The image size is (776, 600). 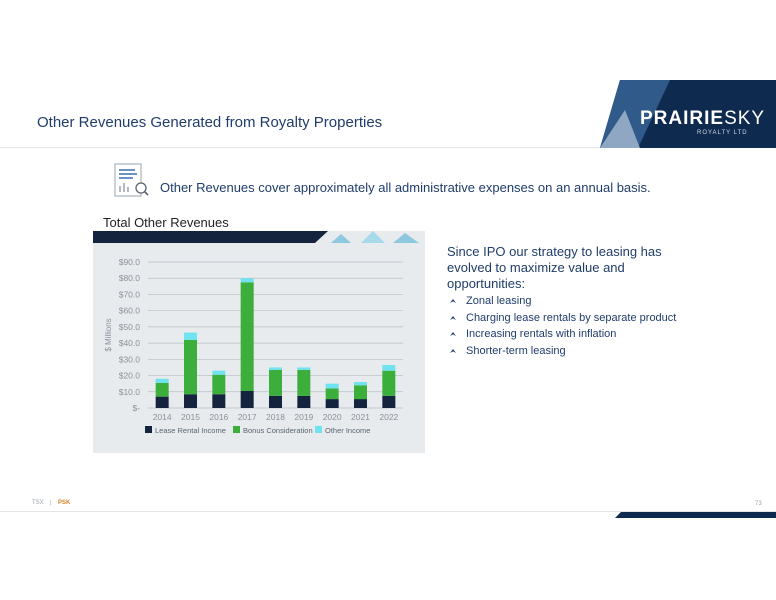 I want to click on footer-band, so click(x=695, y=515).